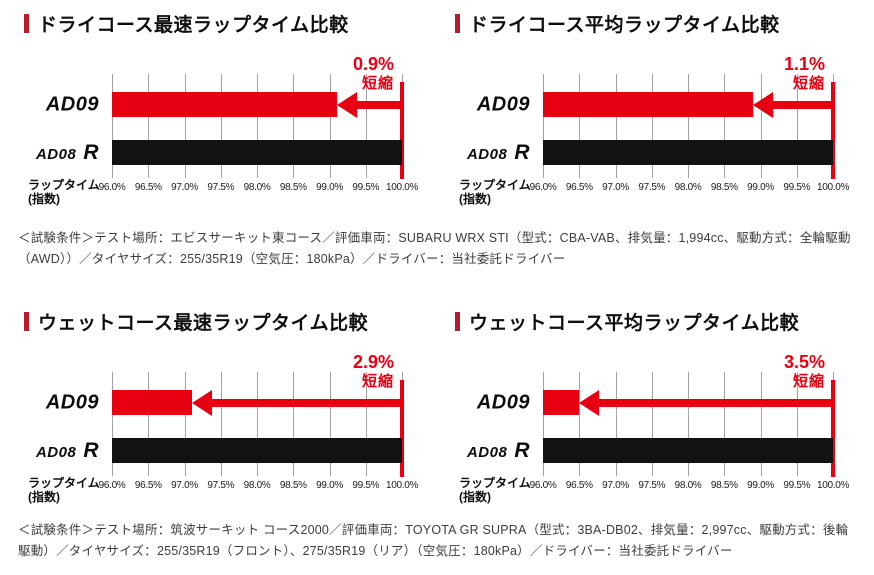 The width and height of the screenshot is (874, 575). Describe the element at coordinates (804, 362) in the screenshot. I see `reduction-value: 3.5%` at that location.